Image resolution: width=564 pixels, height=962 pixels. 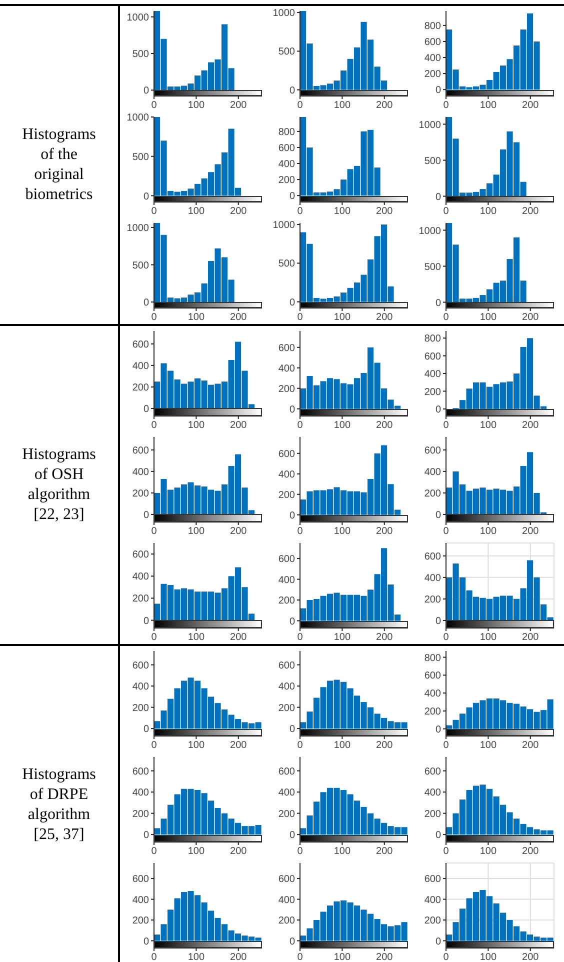 What do you see at coordinates (59, 485) in the screenshot?
I see `text: Histograms of OSH algorithm [22, 23]` at bounding box center [59, 485].